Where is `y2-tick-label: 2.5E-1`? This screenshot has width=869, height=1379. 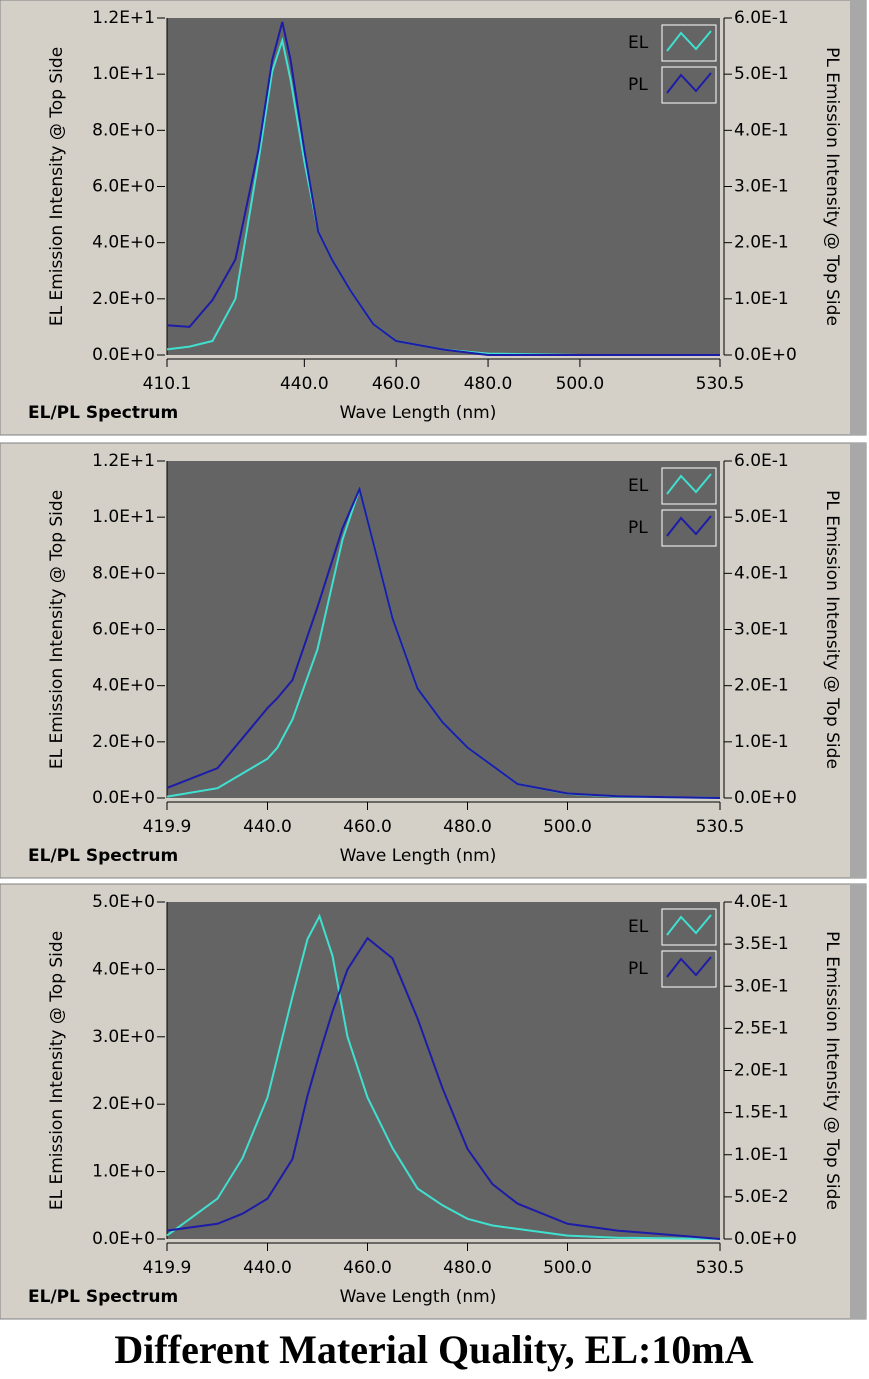
y2-tick-label: 2.5E-1 is located at coordinates (761, 1028).